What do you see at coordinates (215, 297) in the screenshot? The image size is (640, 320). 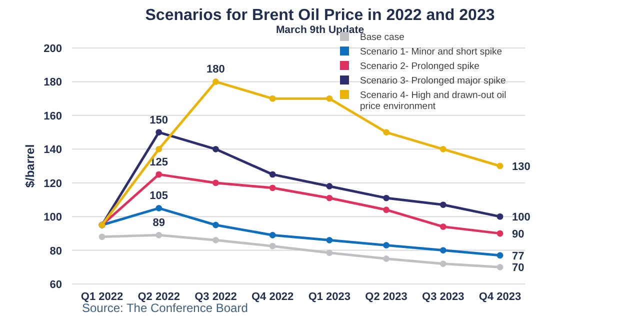 I see `x-tick-label: Q3 2022` at bounding box center [215, 297].